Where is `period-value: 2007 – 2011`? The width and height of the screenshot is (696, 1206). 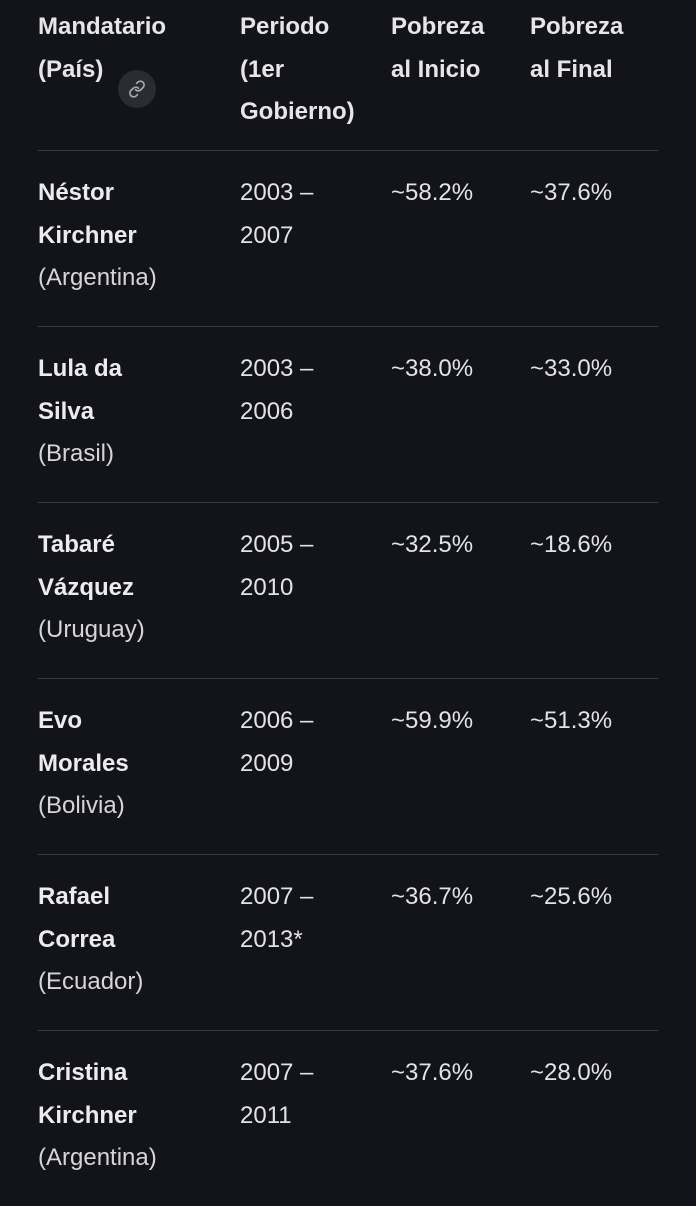 period-value: 2007 – 2011 is located at coordinates (277, 1094).